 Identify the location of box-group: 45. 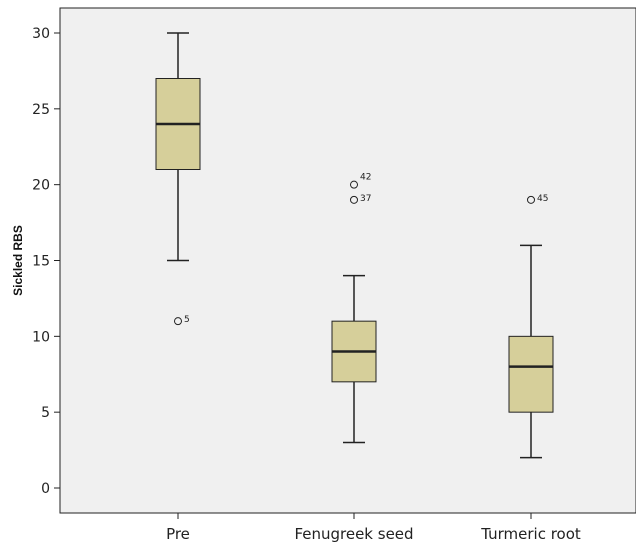
(531, 326).